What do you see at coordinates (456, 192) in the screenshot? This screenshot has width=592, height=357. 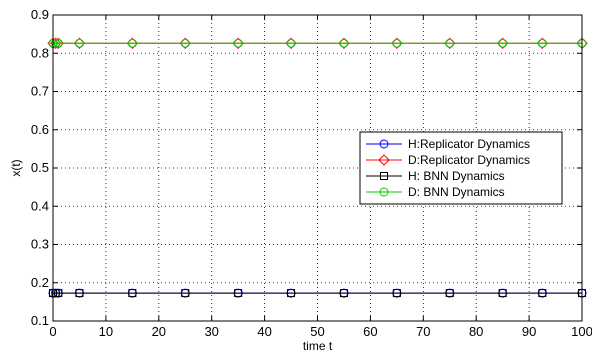 I see `legend-label: D: BNN Dynamics` at bounding box center [456, 192].